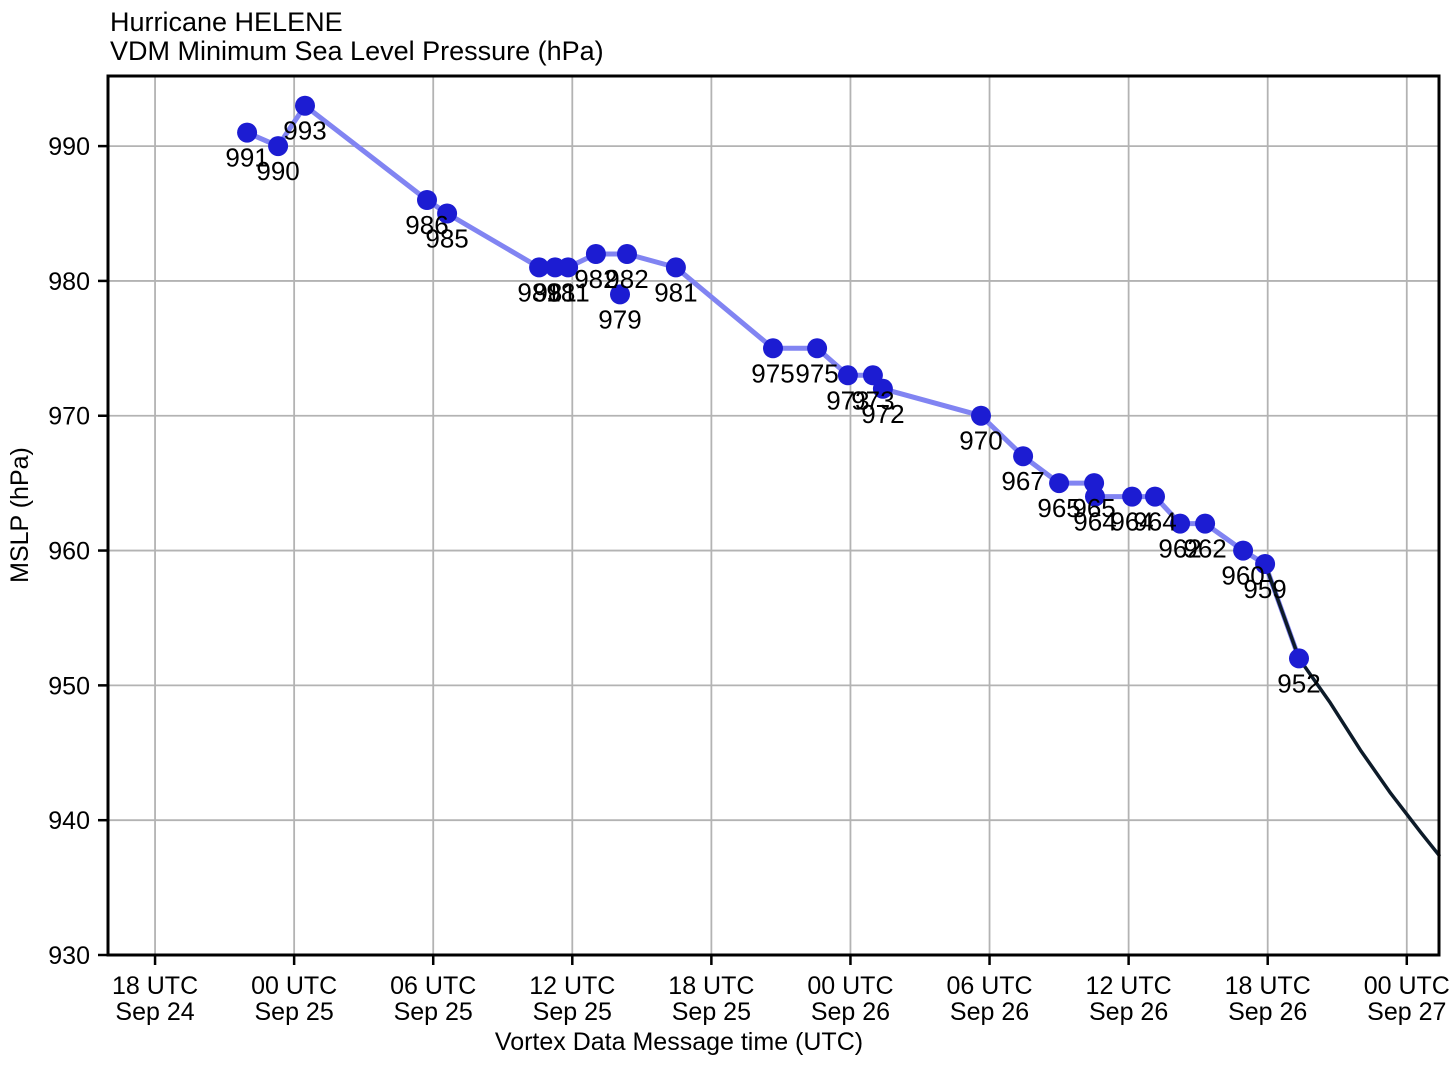  What do you see at coordinates (980, 441) in the screenshot?
I see `point-label: 970` at bounding box center [980, 441].